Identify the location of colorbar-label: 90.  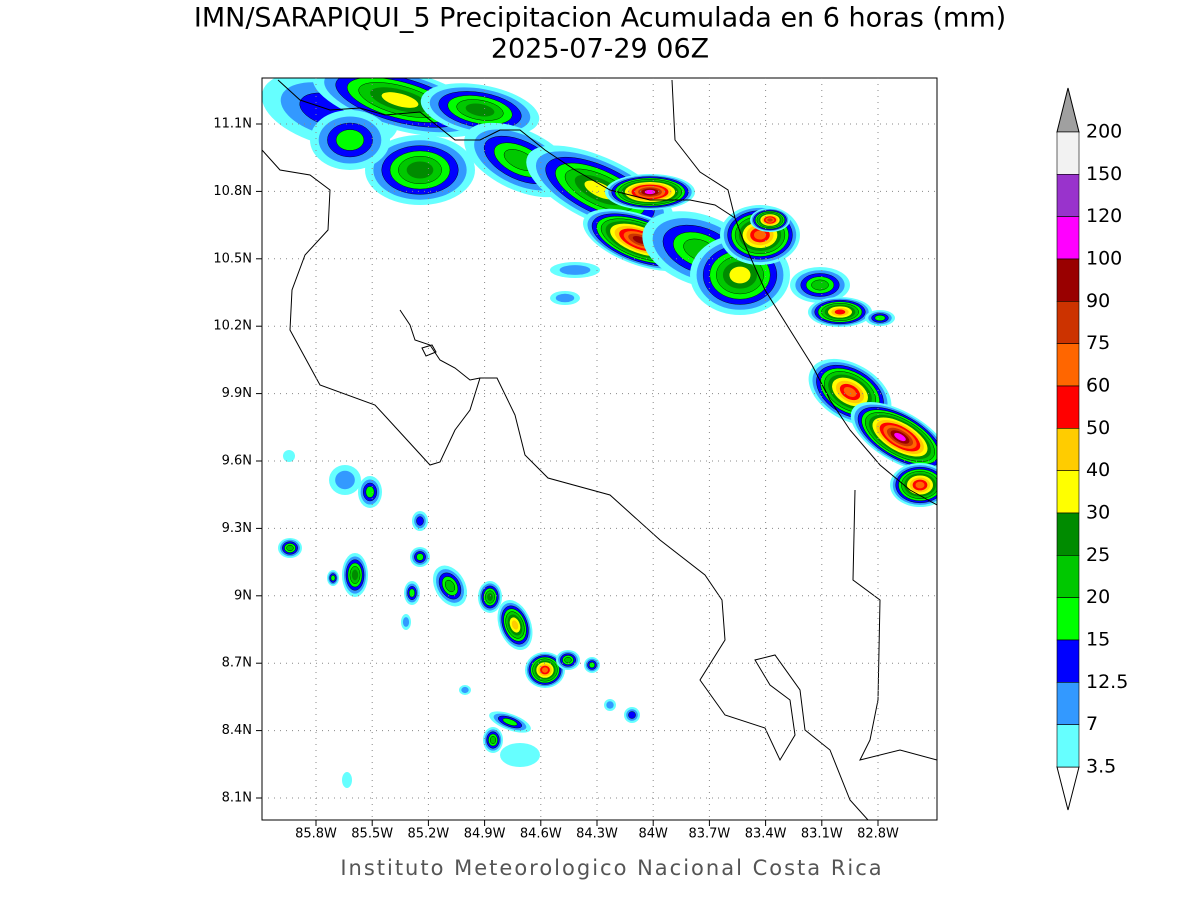
(1098, 301).